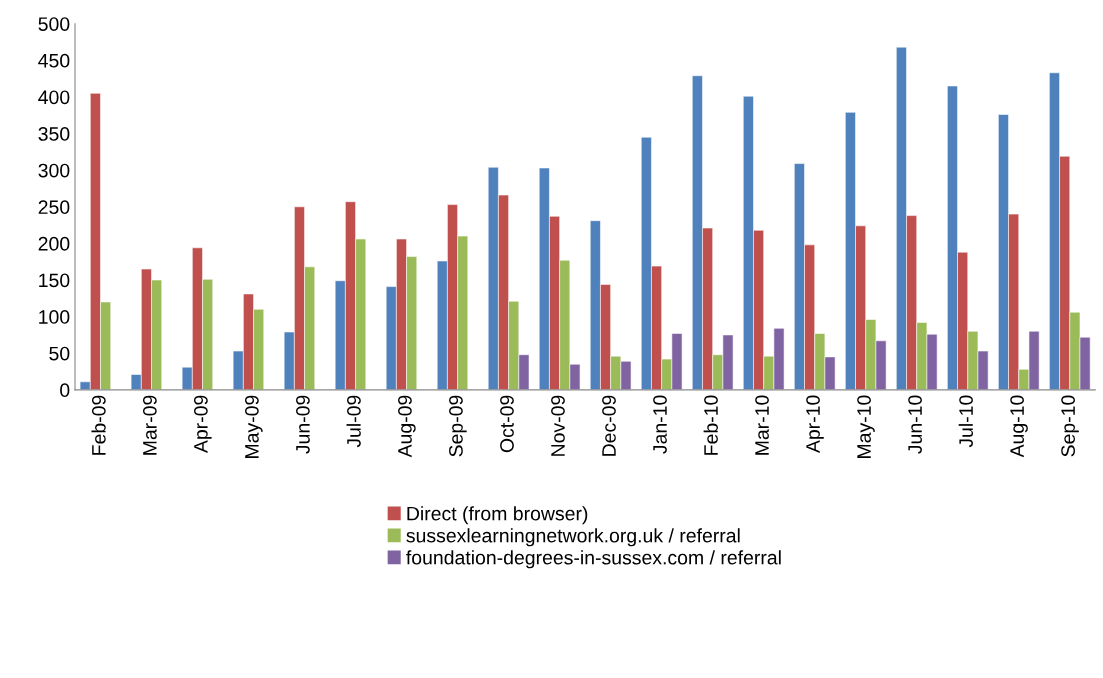 Image resolution: width=1103 pixels, height=678 pixels. What do you see at coordinates (458, 426) in the screenshot?
I see `x-tick-label: Sep-09` at bounding box center [458, 426].